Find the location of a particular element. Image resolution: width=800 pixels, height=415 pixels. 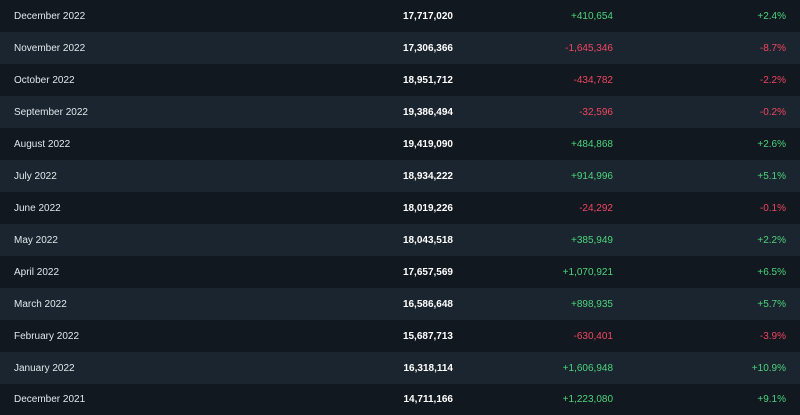

month-cell: September 2022 is located at coordinates (51, 112).